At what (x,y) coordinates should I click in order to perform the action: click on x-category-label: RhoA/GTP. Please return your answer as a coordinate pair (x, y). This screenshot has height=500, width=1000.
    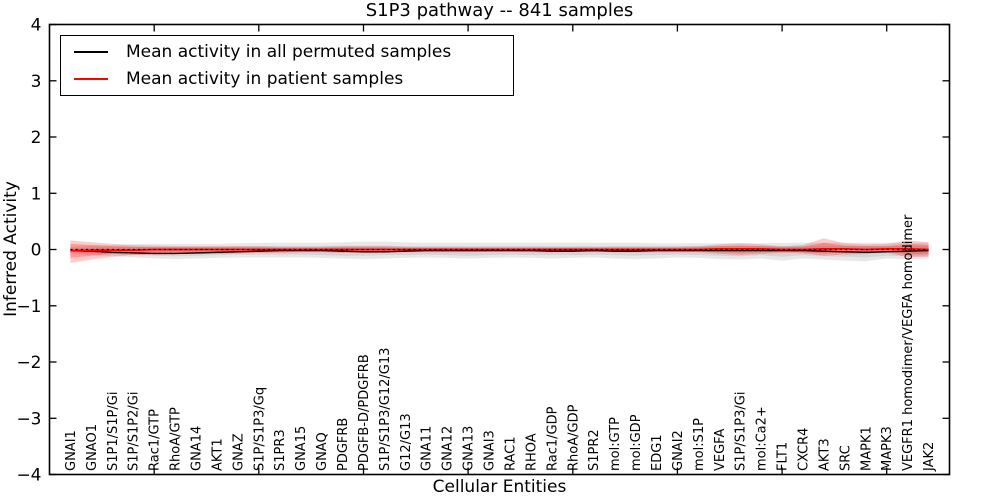
    Looking at the image, I should click on (176, 439).